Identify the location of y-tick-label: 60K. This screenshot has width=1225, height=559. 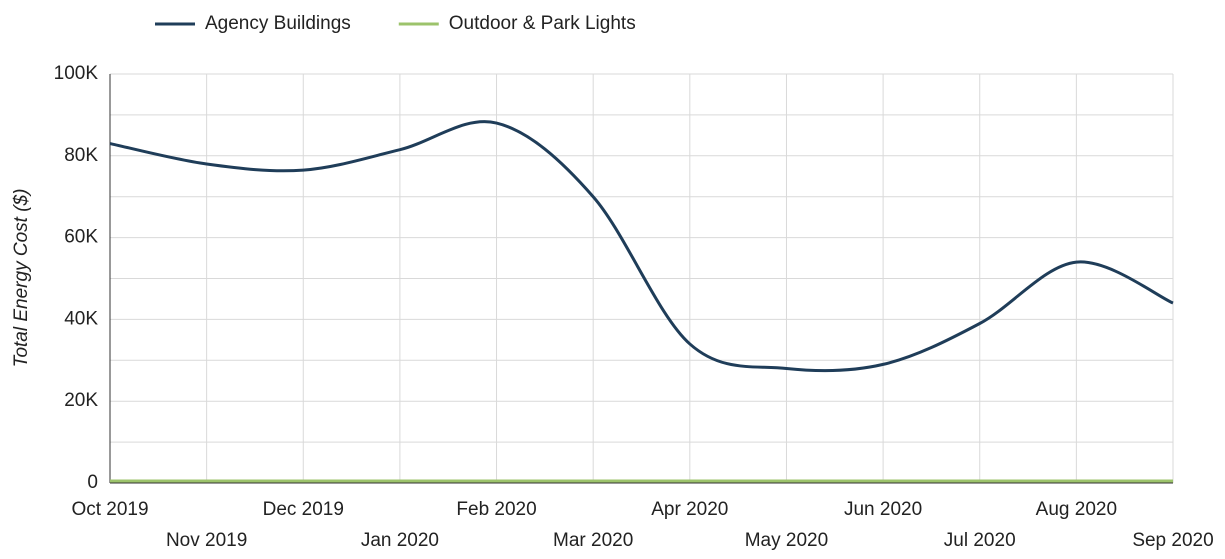
(81, 237).